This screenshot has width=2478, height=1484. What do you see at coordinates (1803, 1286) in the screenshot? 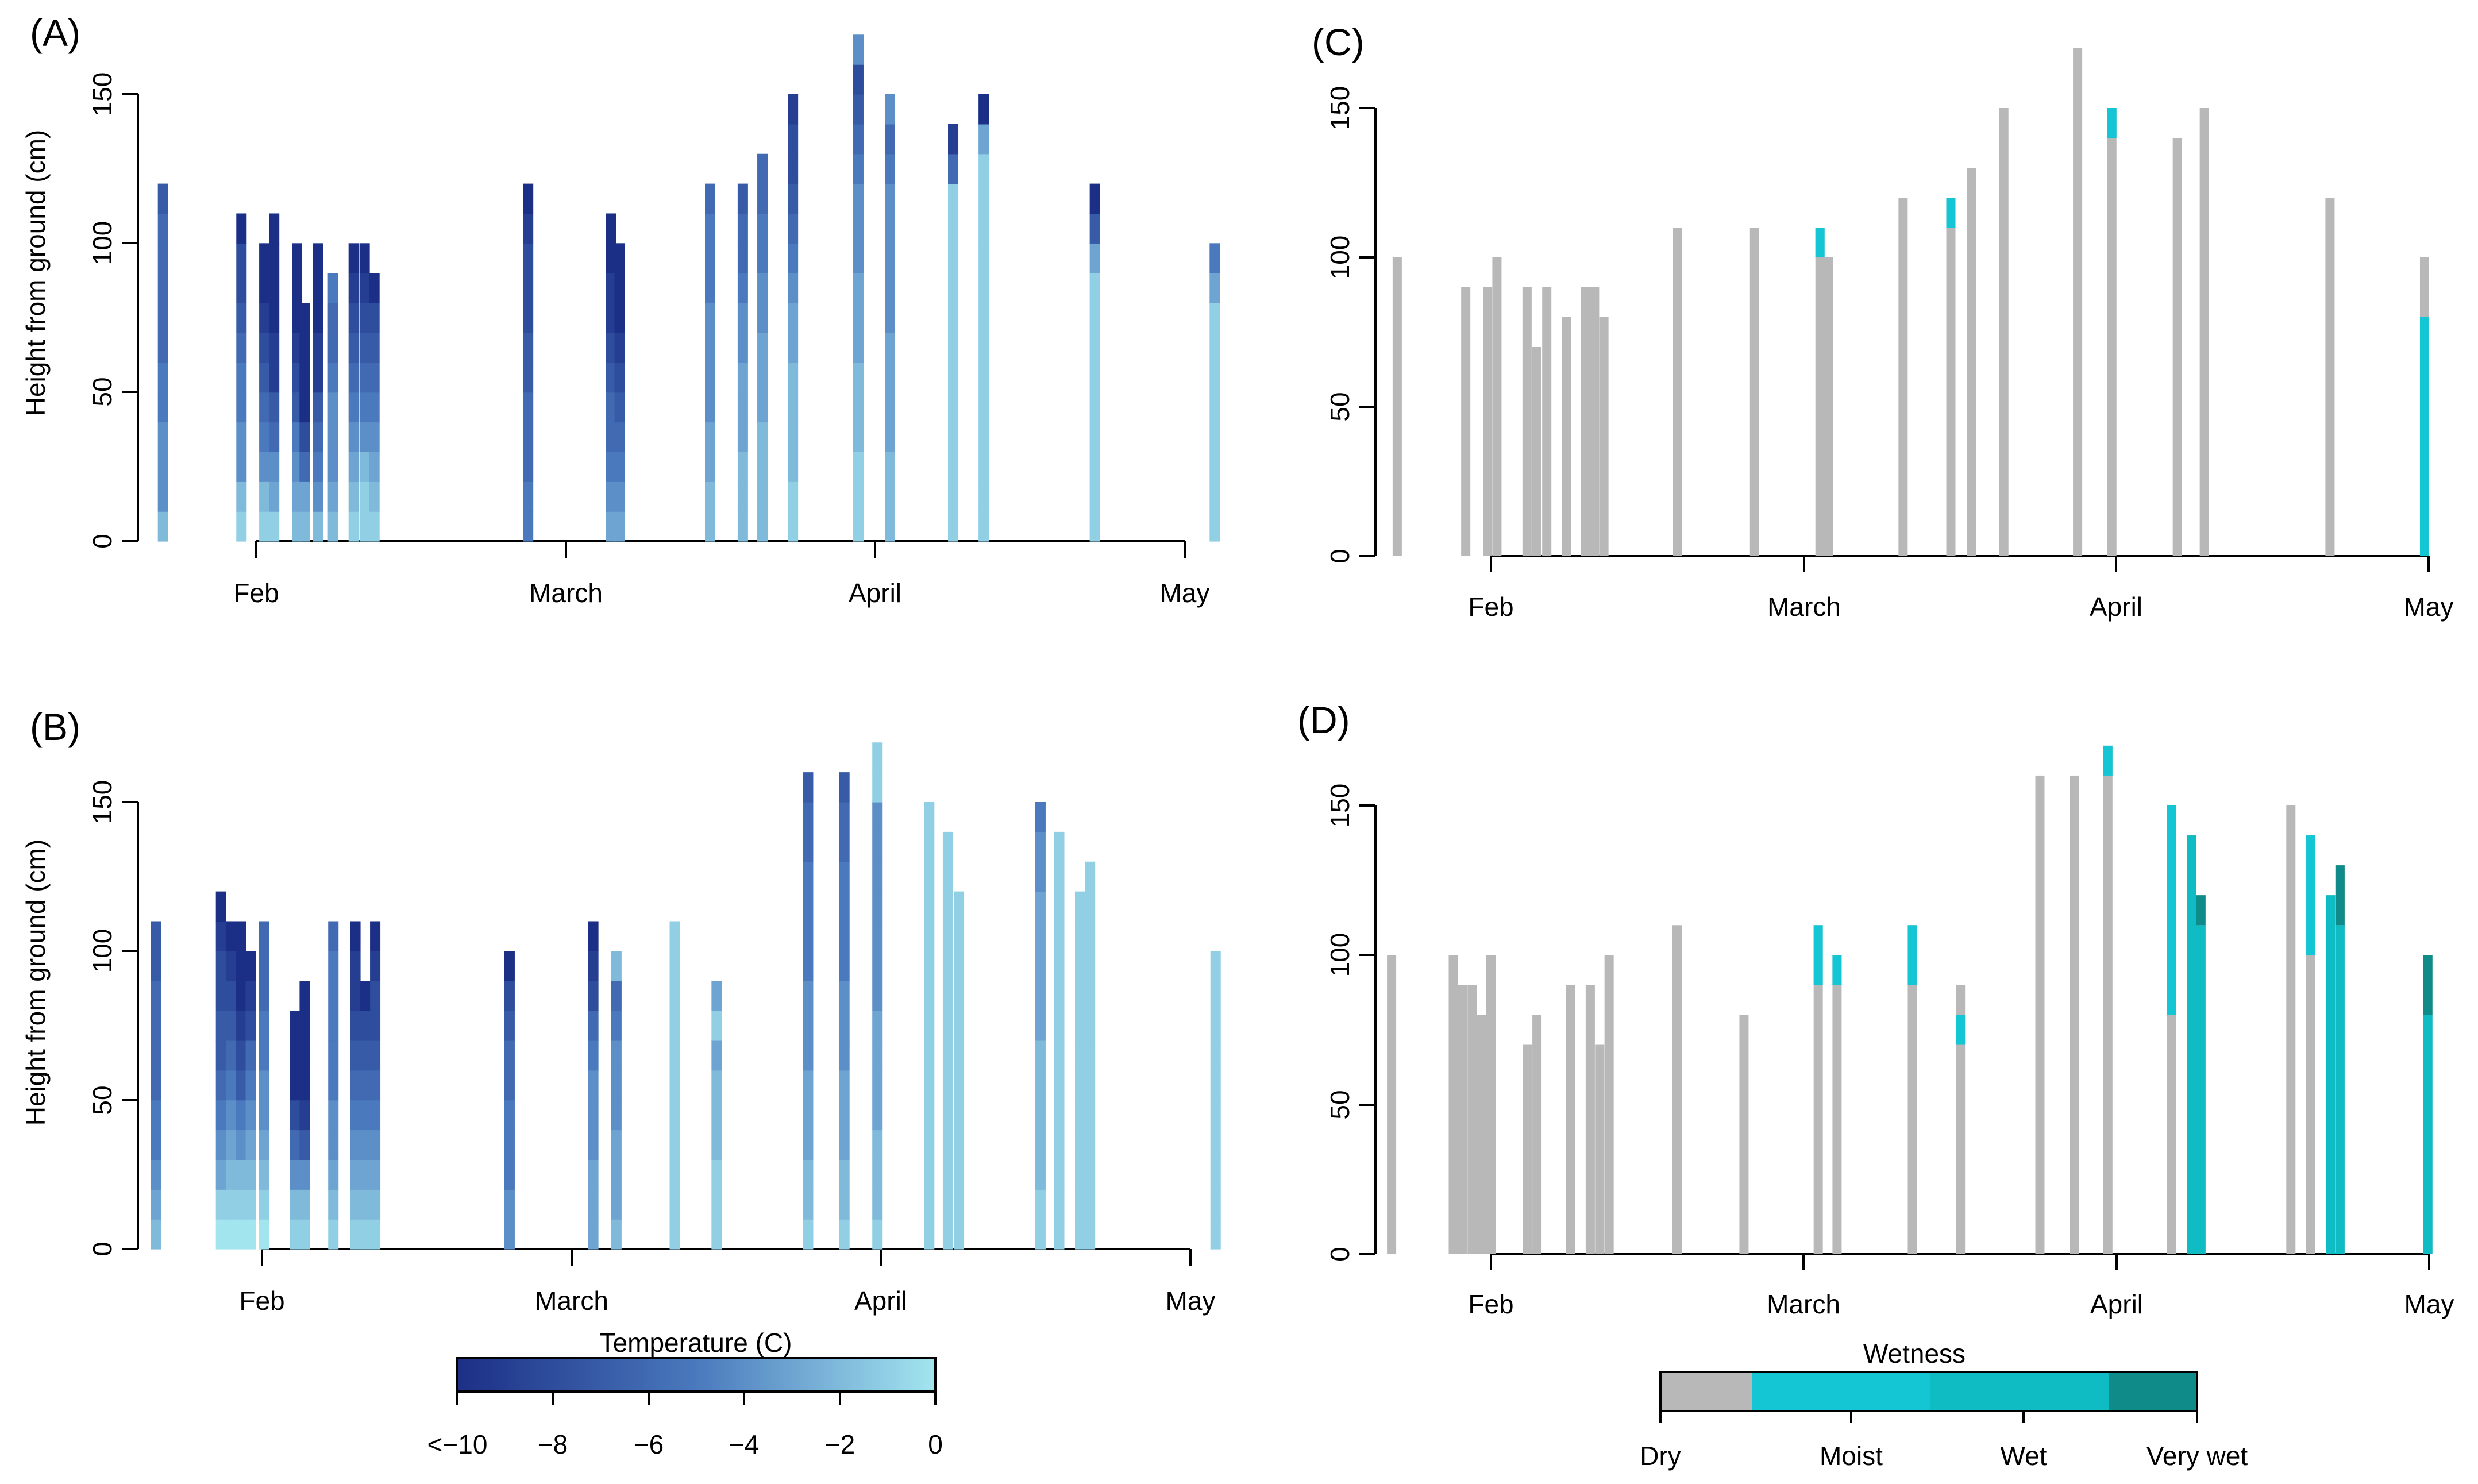
I see `x-tick-d-1: March` at bounding box center [1803, 1286].